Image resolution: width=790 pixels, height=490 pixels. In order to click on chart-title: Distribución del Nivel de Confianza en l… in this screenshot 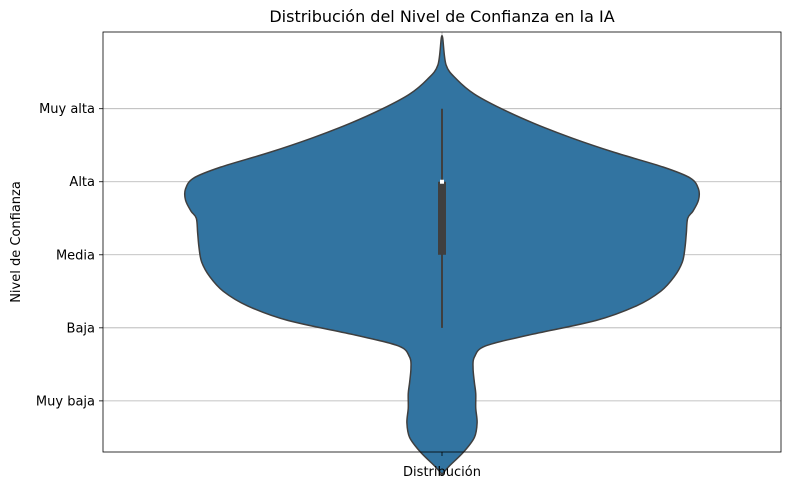, I will do `click(441, 16)`.